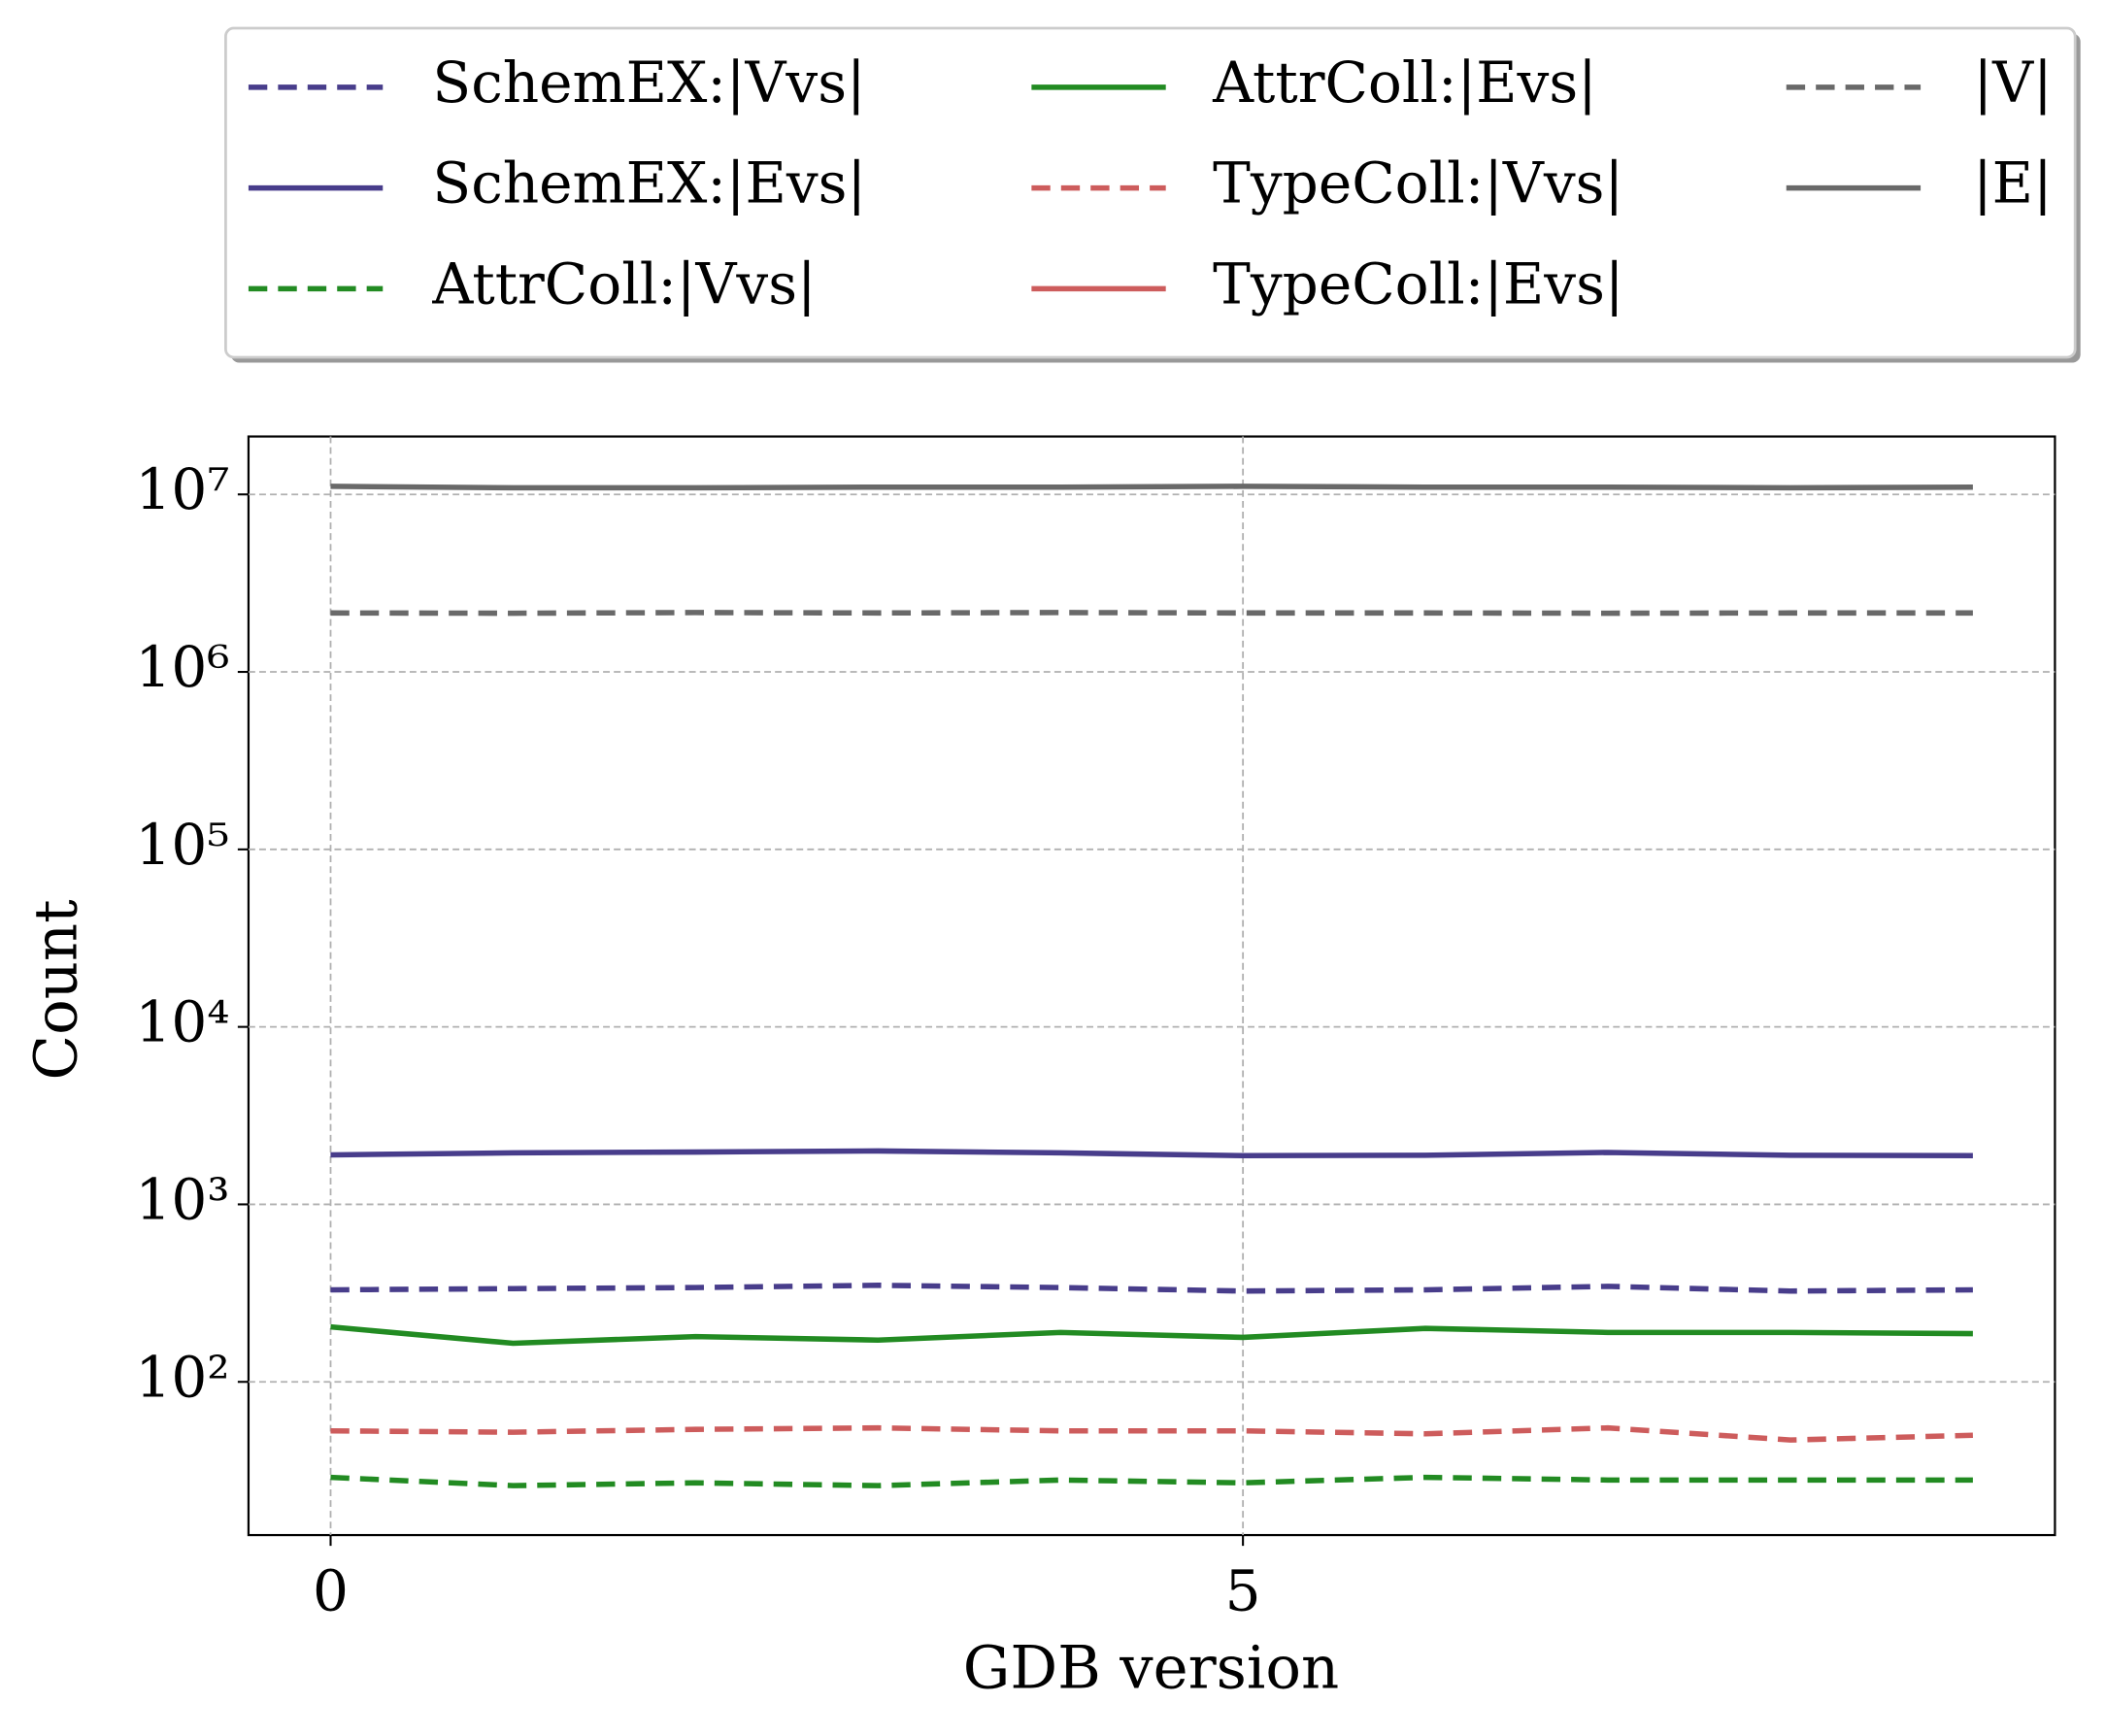 This screenshot has height=1736, width=2106. What do you see at coordinates (1243, 1590) in the screenshot?
I see `x-tick-label: 5` at bounding box center [1243, 1590].